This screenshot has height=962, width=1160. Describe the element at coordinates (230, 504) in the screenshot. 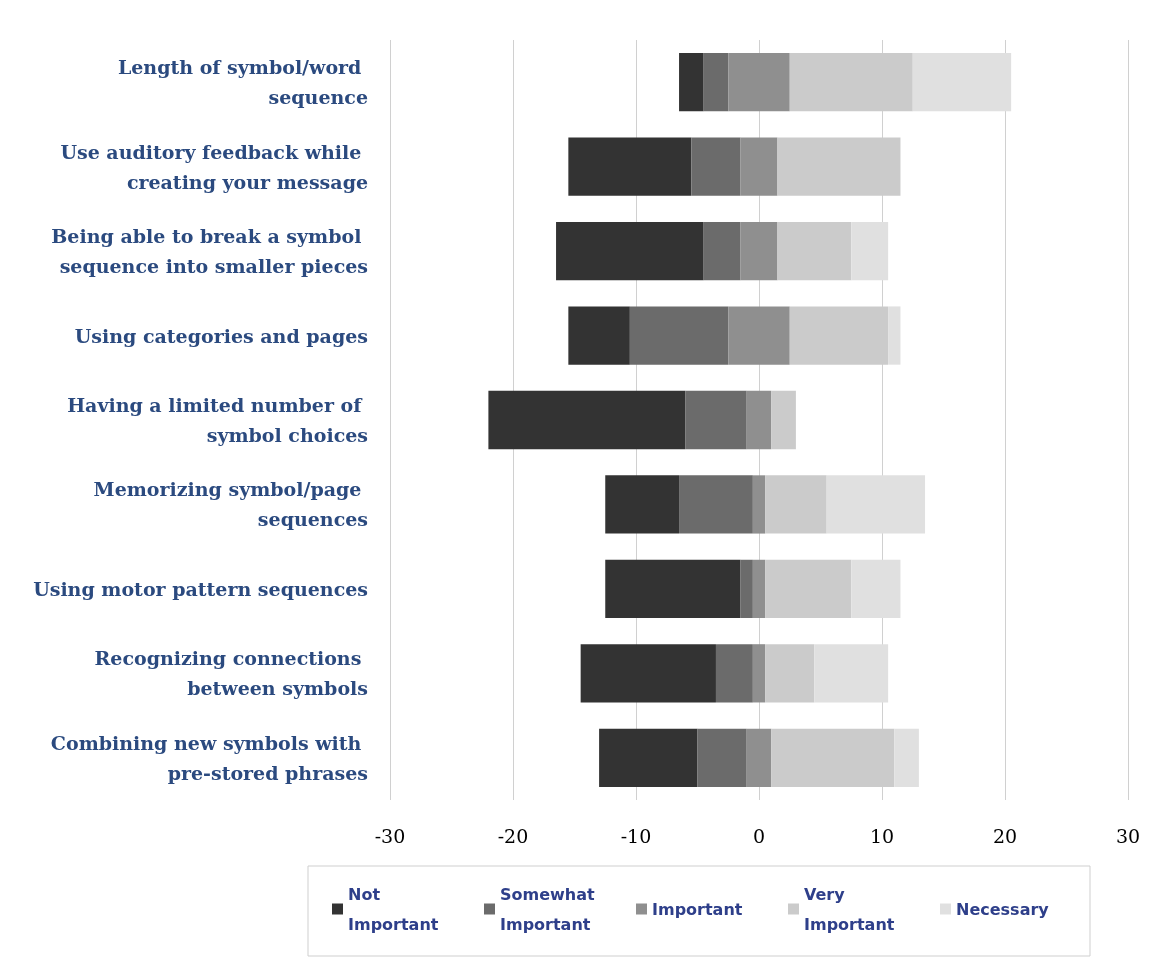

I see `y-tick-label: Memorizing symbol/page sequences` at that location.